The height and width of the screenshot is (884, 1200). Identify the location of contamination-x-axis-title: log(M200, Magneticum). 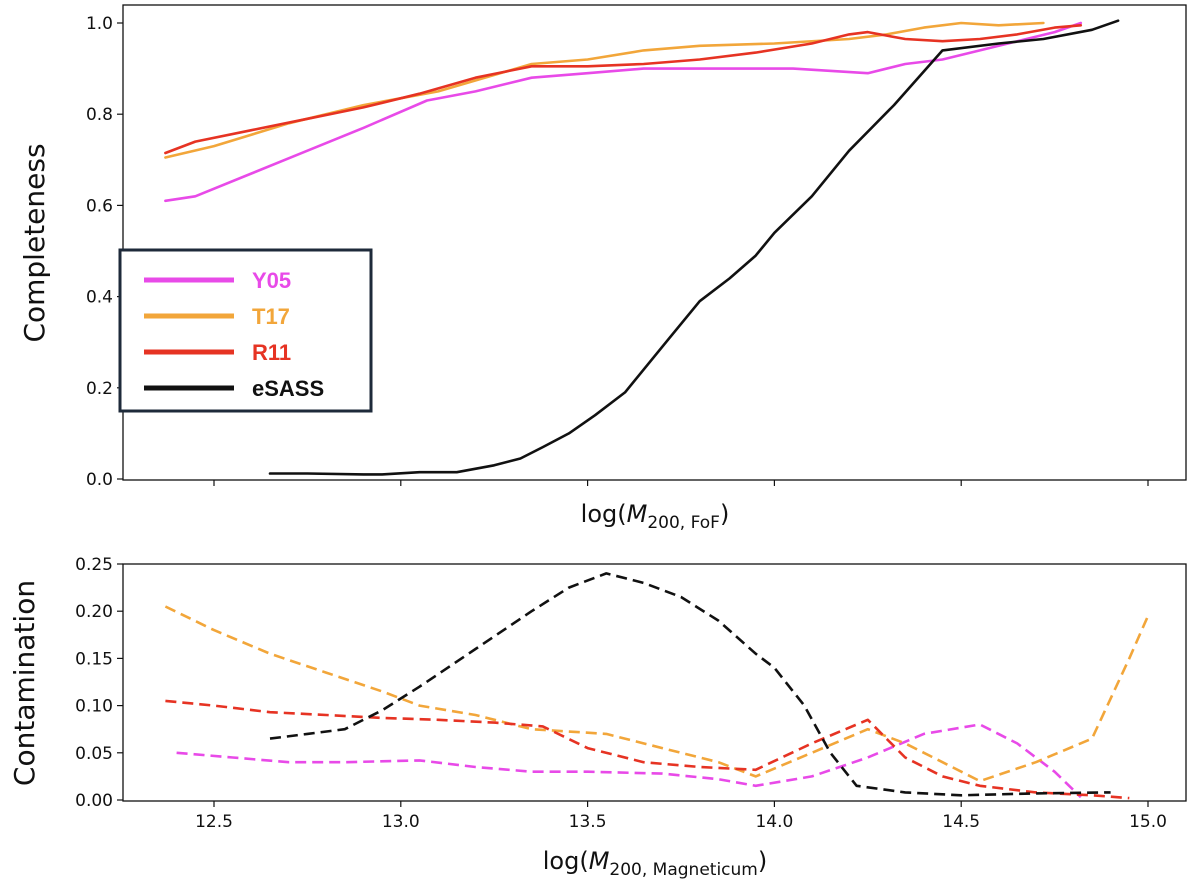
(655, 863).